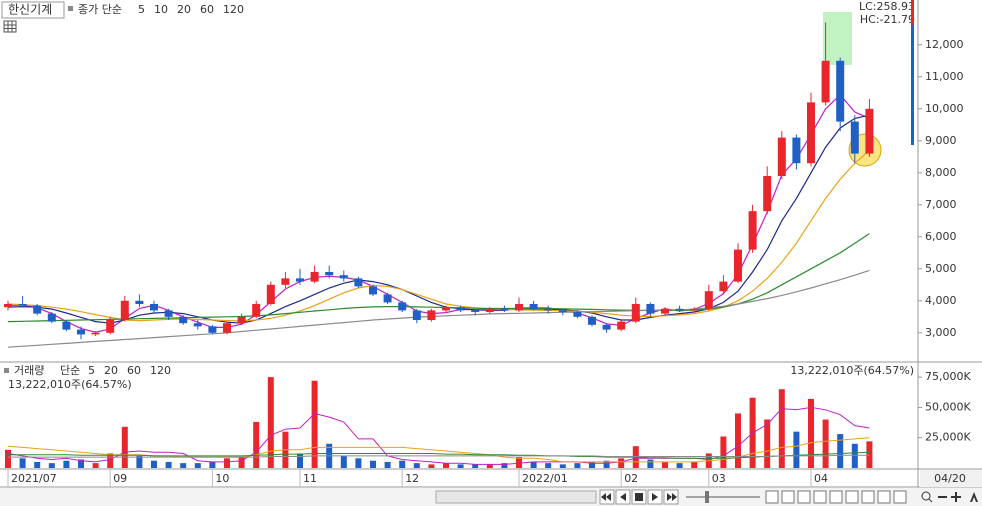  I want to click on y-tick-label: 12,000, so click(944, 44).